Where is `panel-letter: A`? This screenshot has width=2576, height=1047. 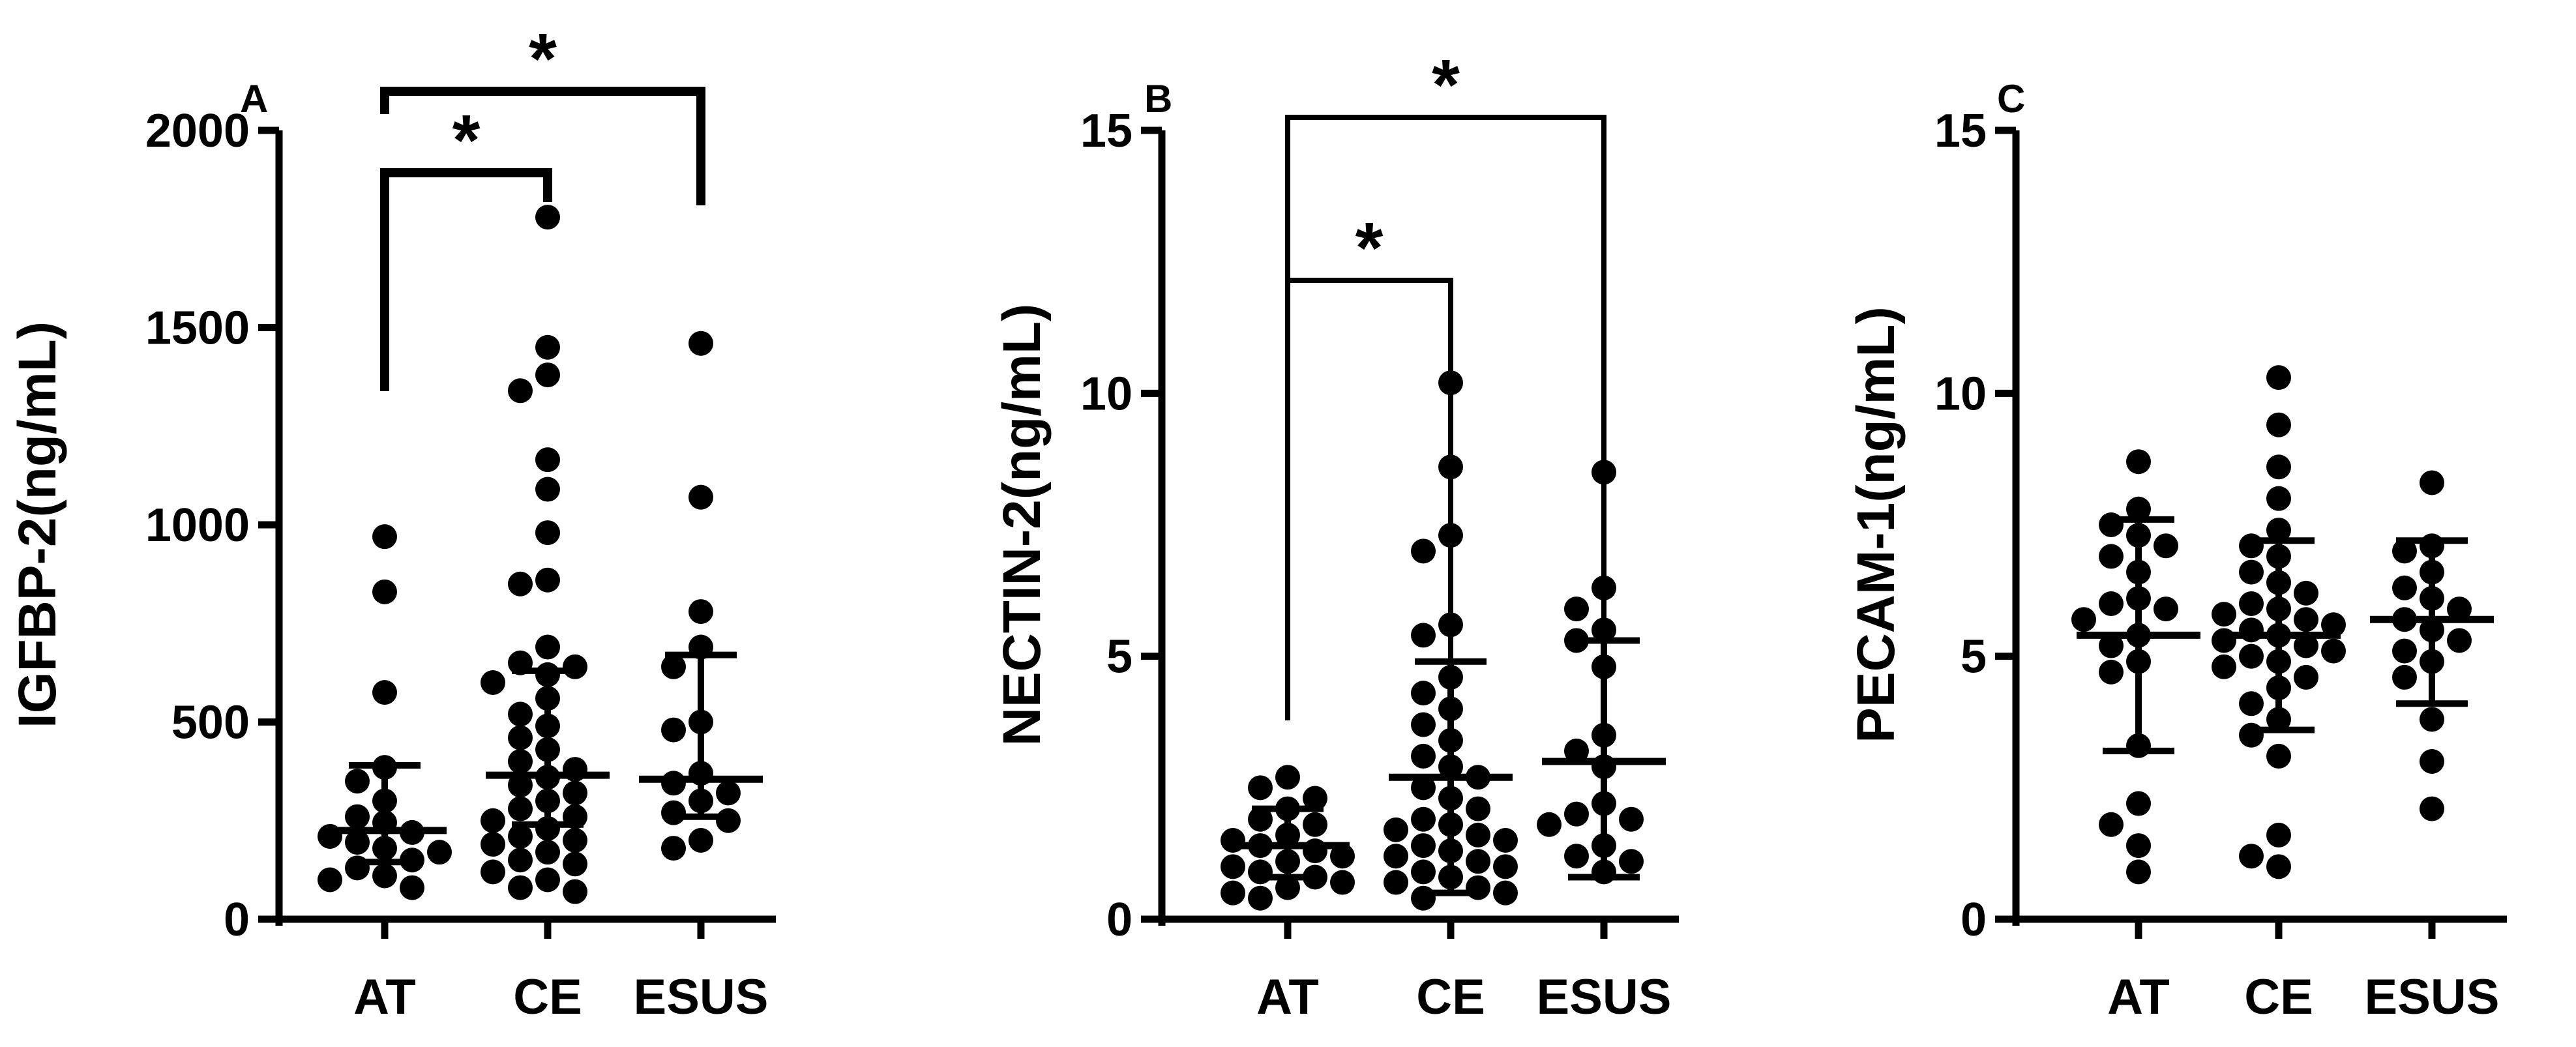 panel-letter: A is located at coordinates (254, 99).